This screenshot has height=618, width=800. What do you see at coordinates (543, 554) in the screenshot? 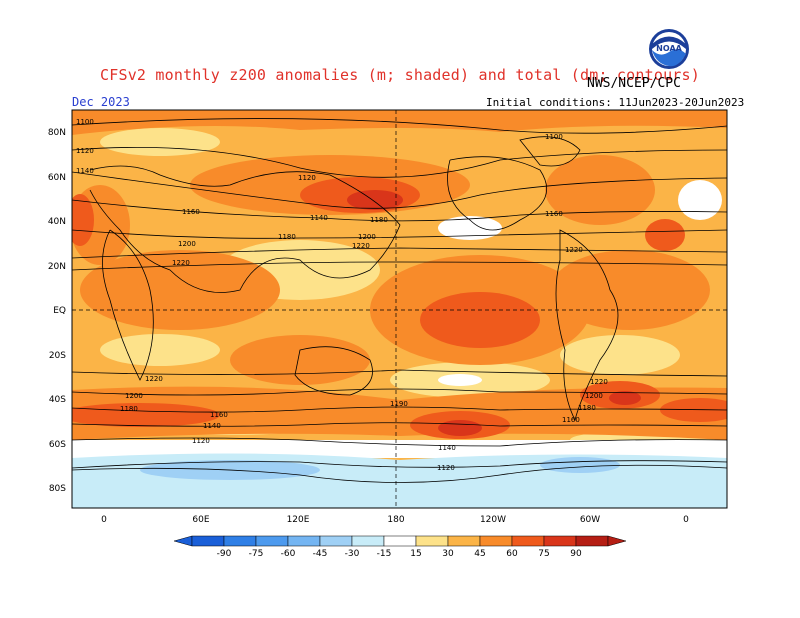
I see `colorbar-tick-label: 75` at bounding box center [543, 554].